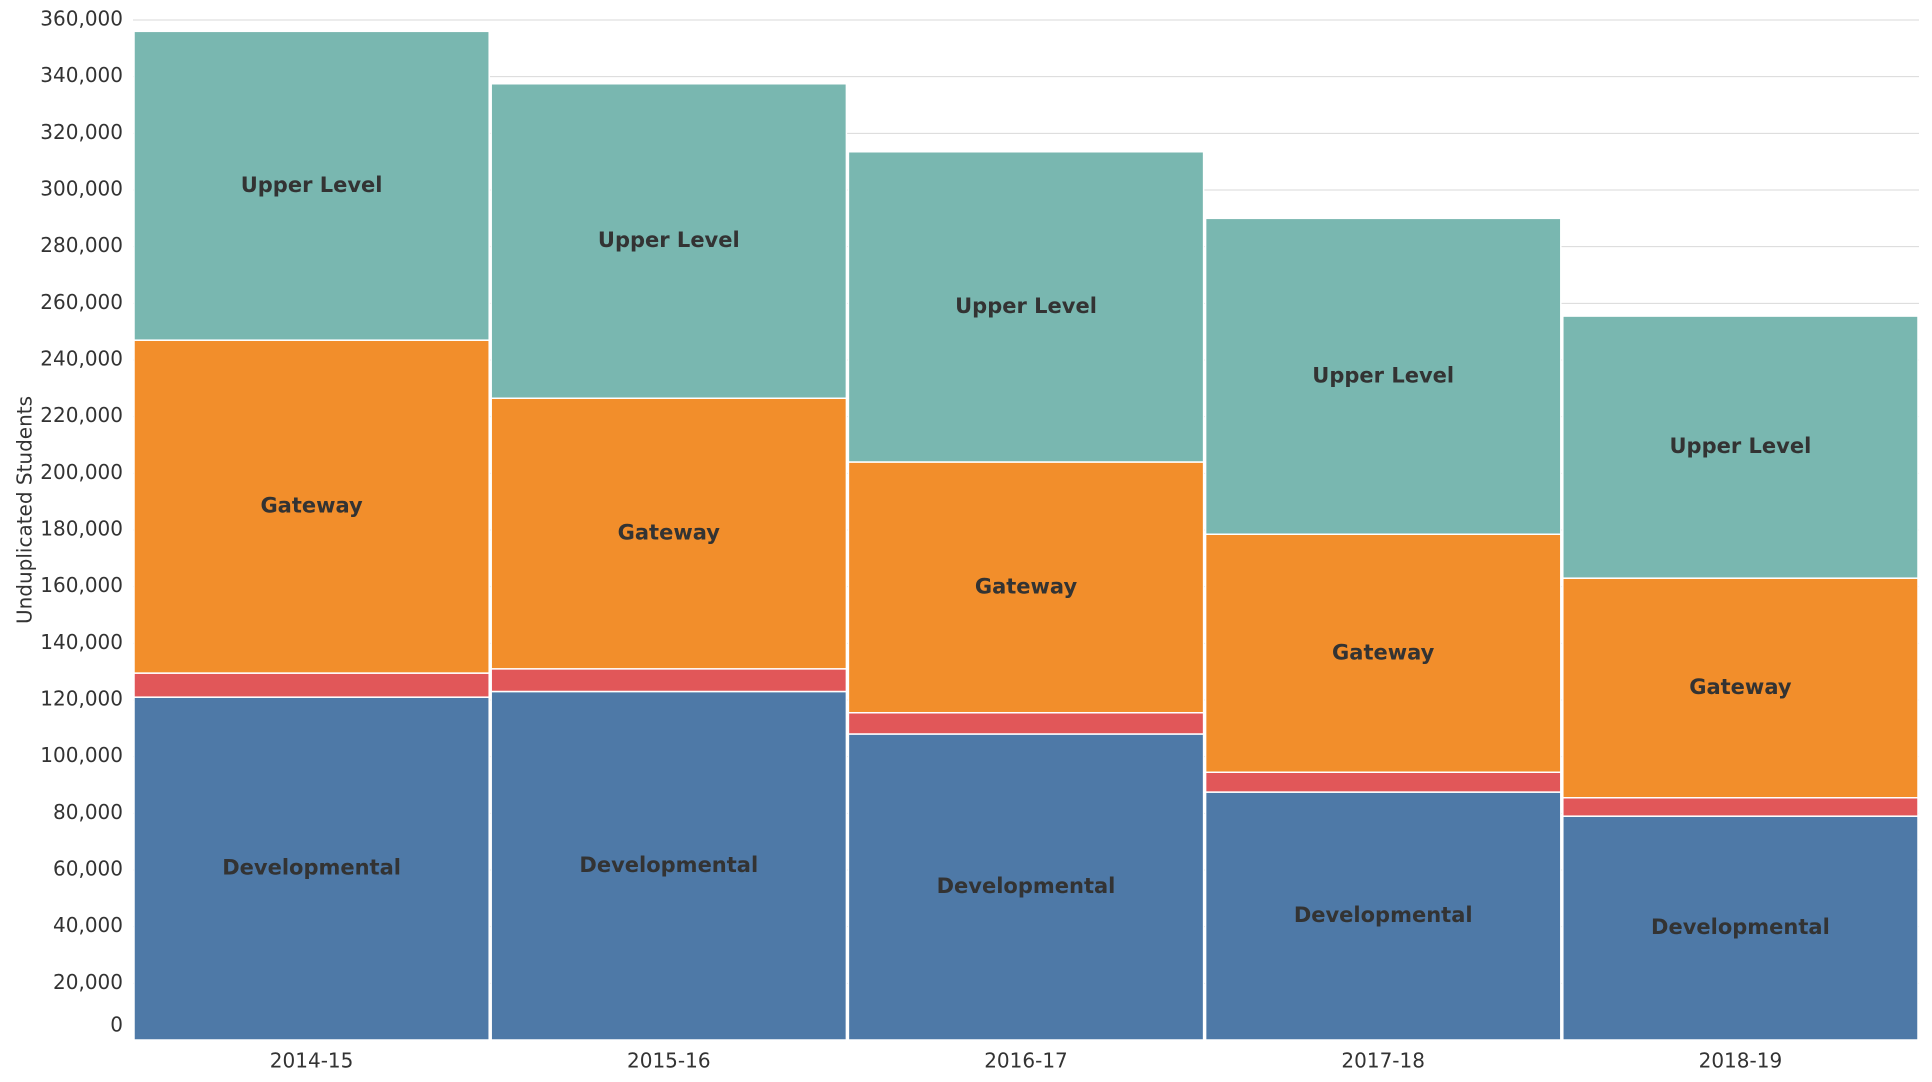 This screenshot has width=1932, height=1082. What do you see at coordinates (81, 472) in the screenshot?
I see `y-tick-label: 200,000` at bounding box center [81, 472].